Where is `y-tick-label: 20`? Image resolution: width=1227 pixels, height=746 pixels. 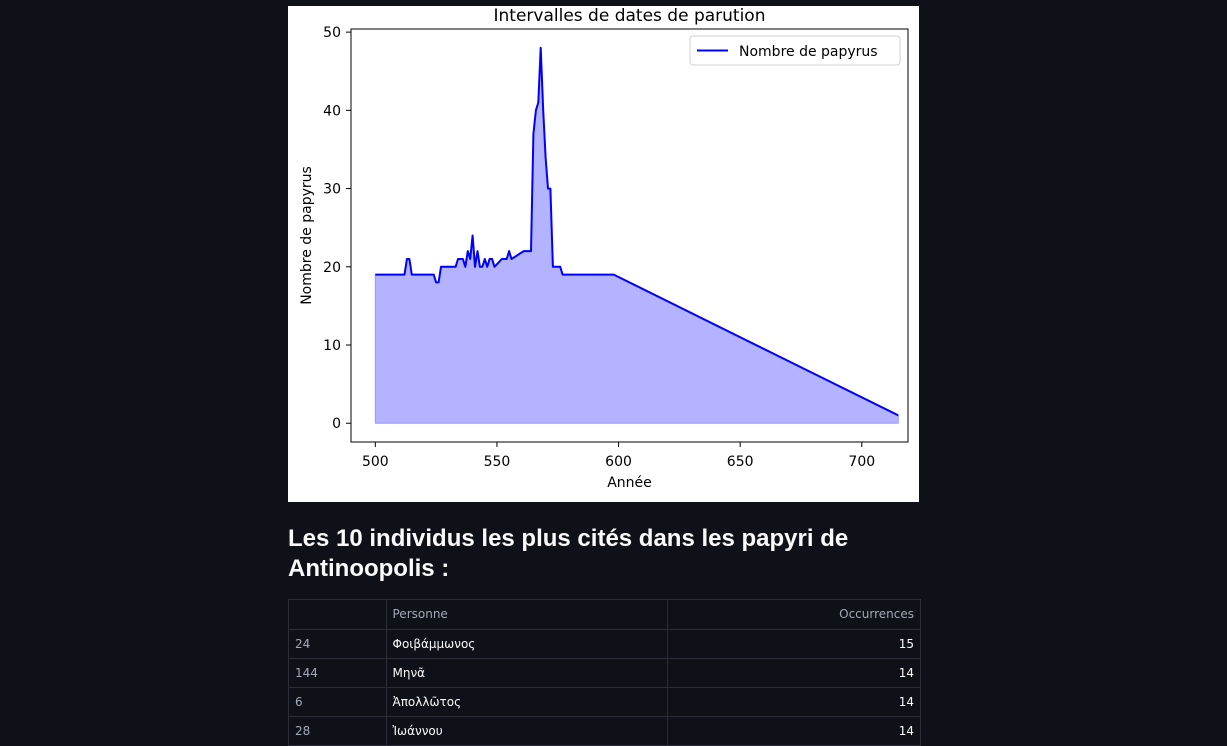
y-tick-label: 20 is located at coordinates (332, 268).